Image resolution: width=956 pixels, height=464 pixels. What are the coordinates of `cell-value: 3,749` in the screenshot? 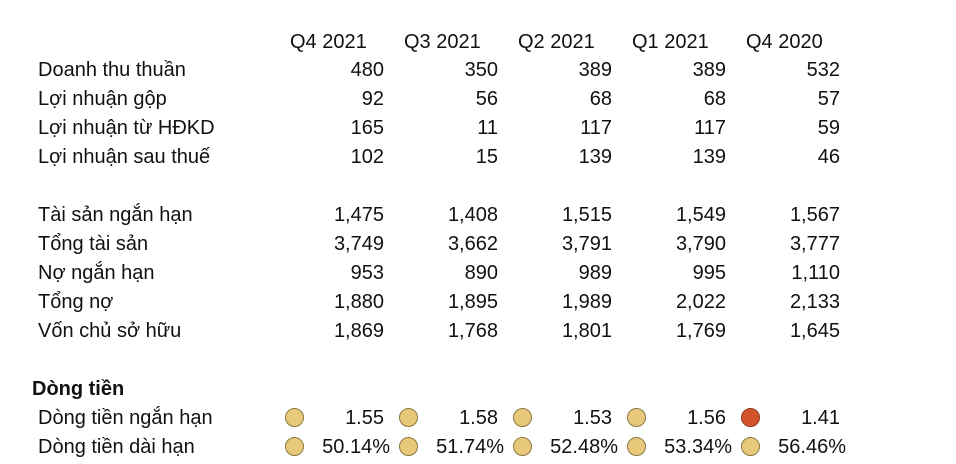 It's located at (358, 244).